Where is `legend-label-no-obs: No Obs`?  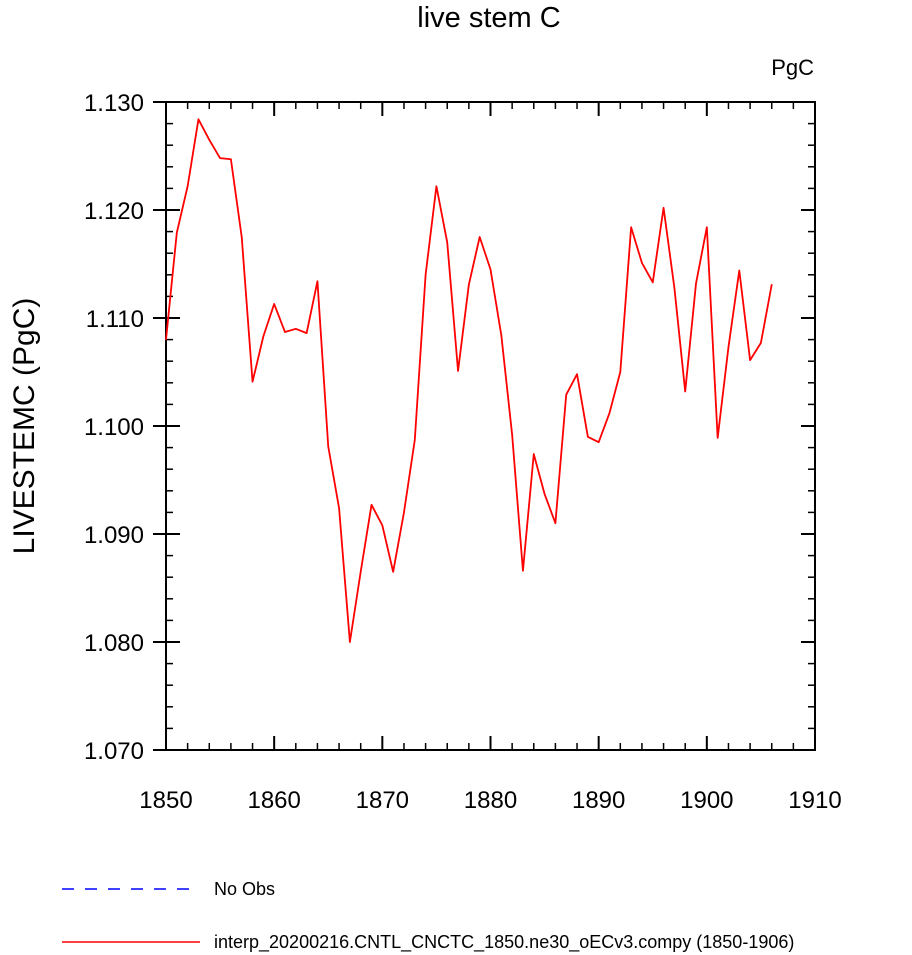
legend-label-no-obs: No Obs is located at coordinates (245, 889).